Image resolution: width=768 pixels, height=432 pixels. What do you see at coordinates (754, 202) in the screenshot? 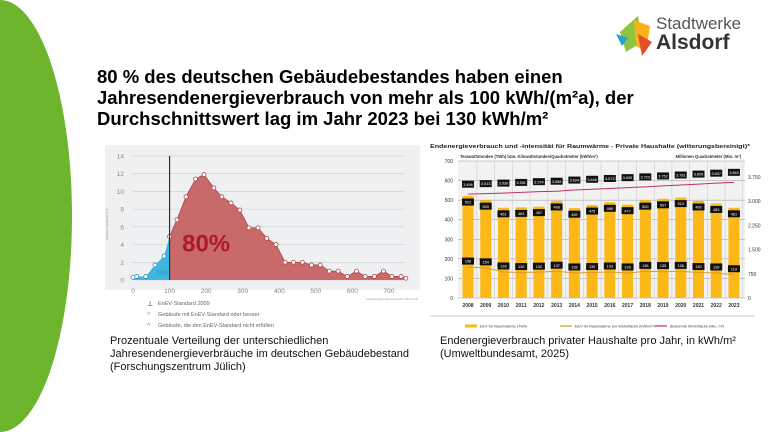
I see `y-right-tick-label: 3.000` at bounding box center [754, 202].